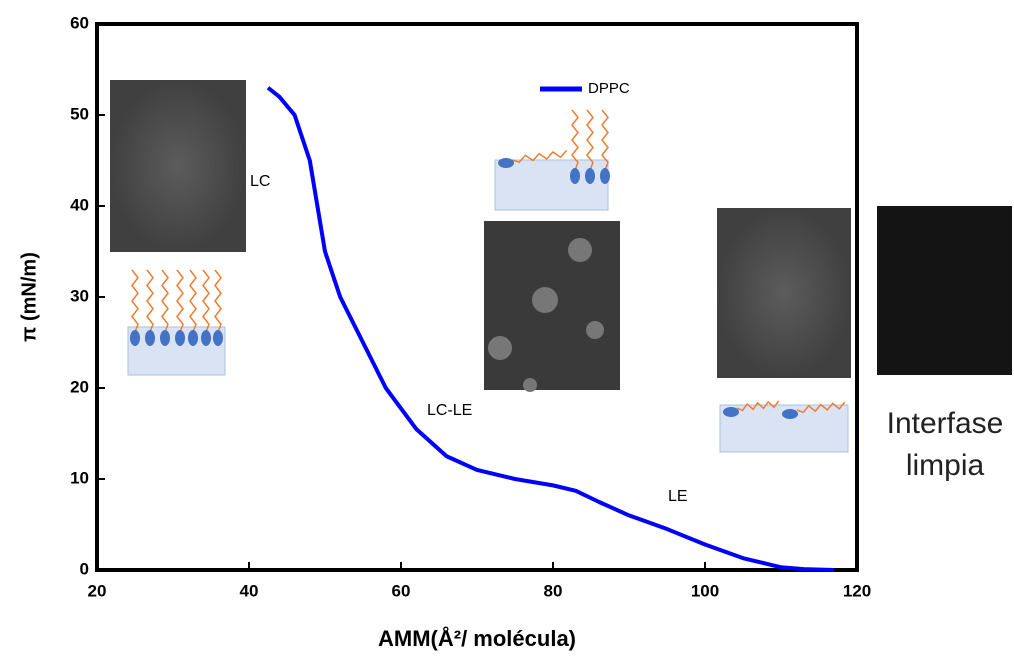 The width and height of the screenshot is (1014, 661). What do you see at coordinates (79, 113) in the screenshot?
I see `y-tick-label: 50` at bounding box center [79, 113].